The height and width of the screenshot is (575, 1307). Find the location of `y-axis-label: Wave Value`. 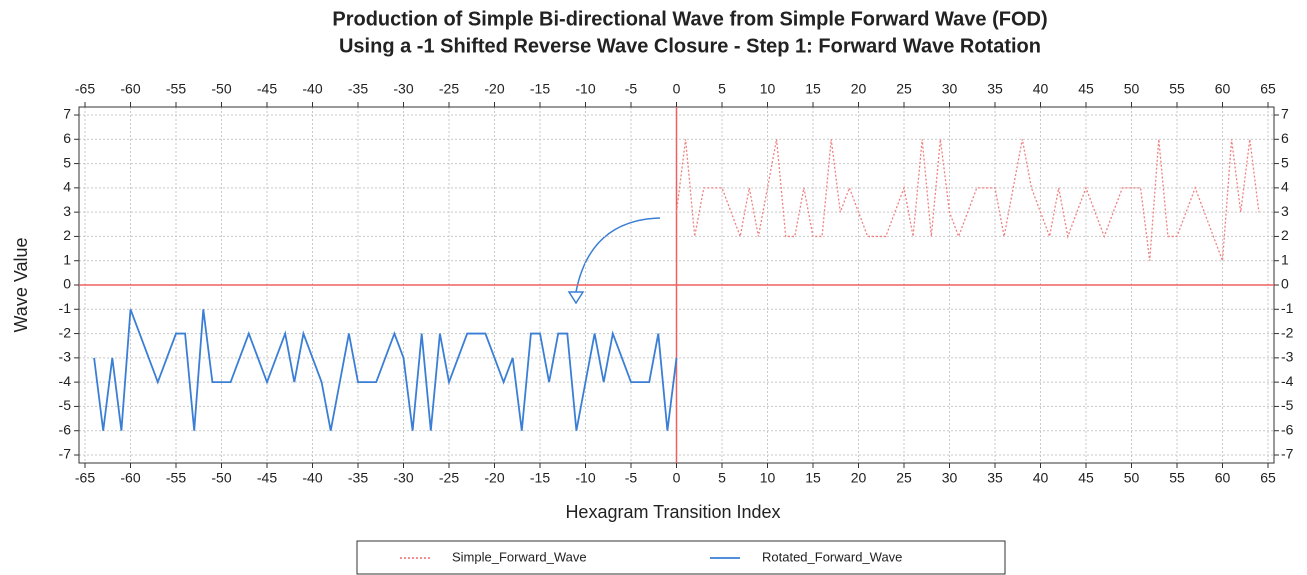

y-axis-label: Wave Value is located at coordinates (21, 284).